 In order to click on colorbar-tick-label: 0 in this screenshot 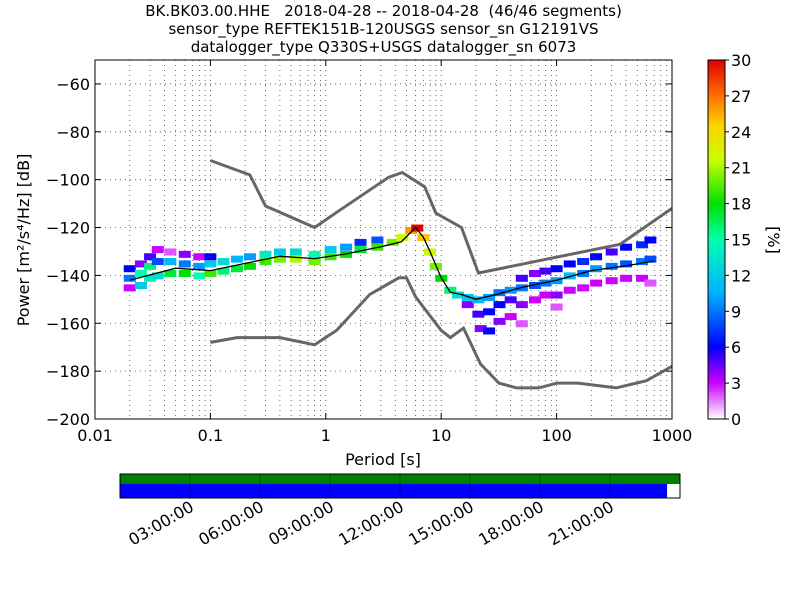, I will do `click(736, 419)`.